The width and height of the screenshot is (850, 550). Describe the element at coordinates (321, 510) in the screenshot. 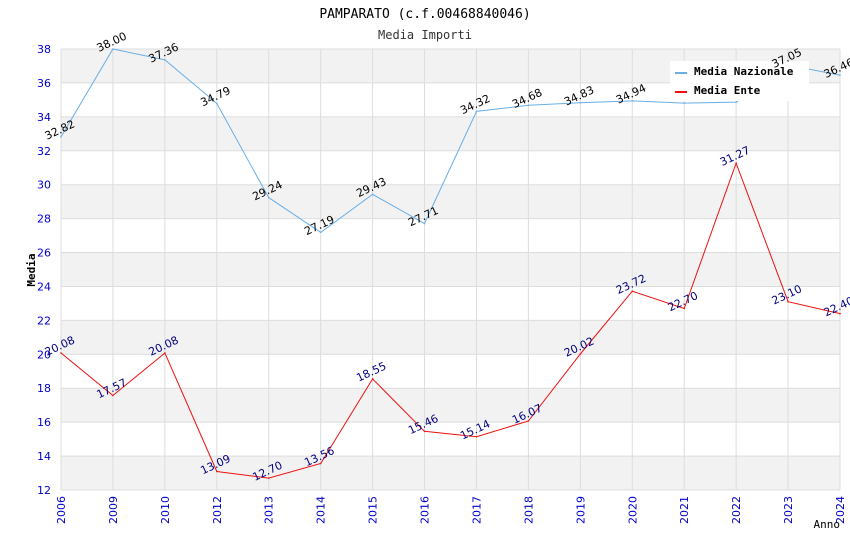

I see `x-tick-label: 2014` at that location.